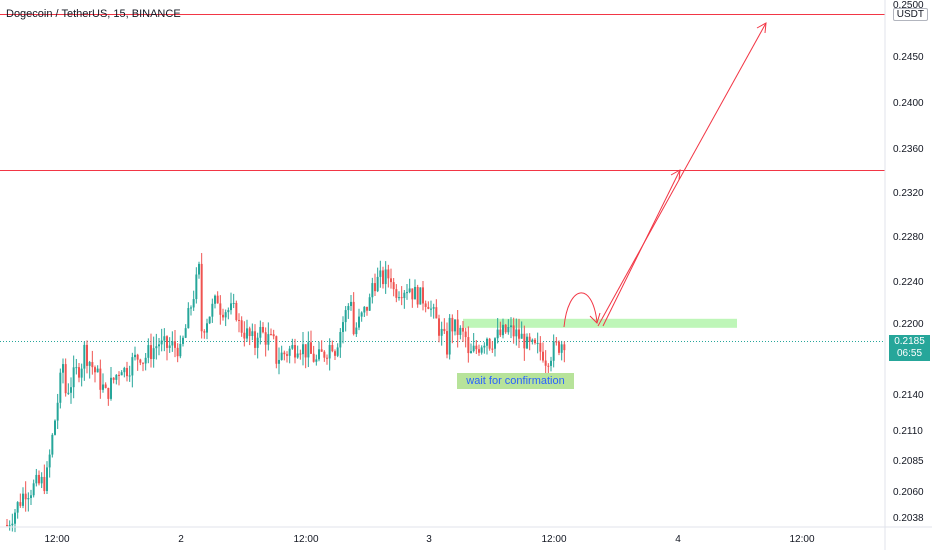  Describe the element at coordinates (908, 57) in the screenshot. I see `y-tick-label: 0.2450` at that location.